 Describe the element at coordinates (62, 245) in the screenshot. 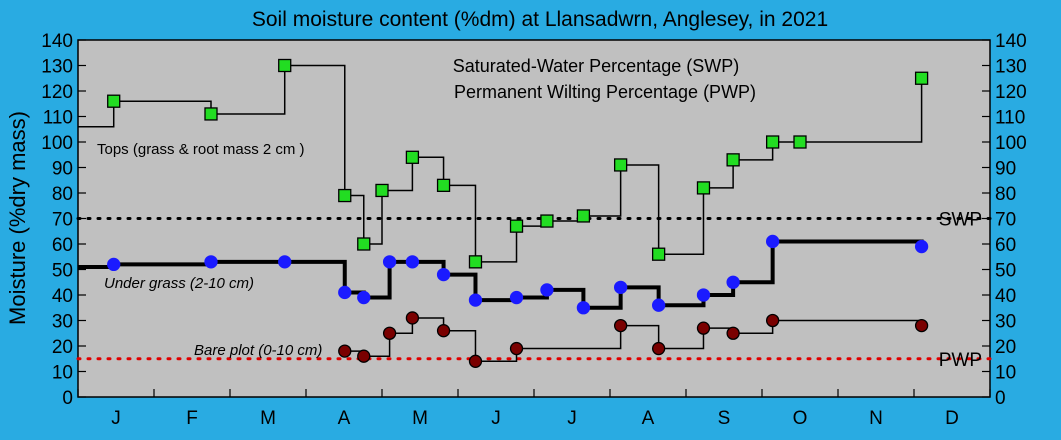

I see `y-tick-label-left: 60` at that location.